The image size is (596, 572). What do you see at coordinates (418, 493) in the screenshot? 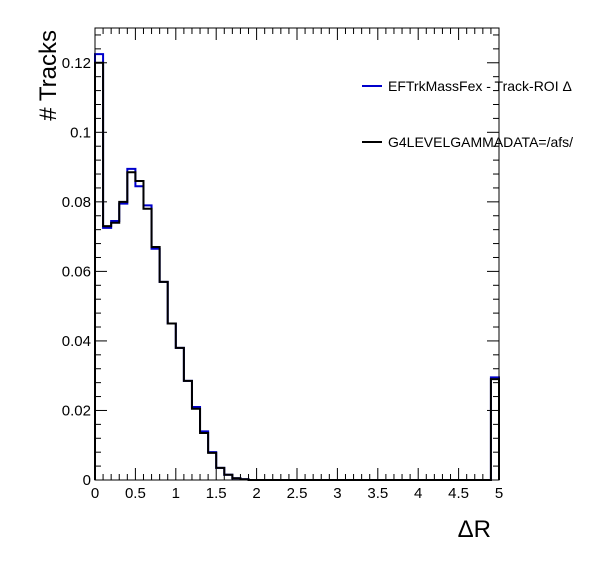
I see `x-tick-label: 4` at bounding box center [418, 493].